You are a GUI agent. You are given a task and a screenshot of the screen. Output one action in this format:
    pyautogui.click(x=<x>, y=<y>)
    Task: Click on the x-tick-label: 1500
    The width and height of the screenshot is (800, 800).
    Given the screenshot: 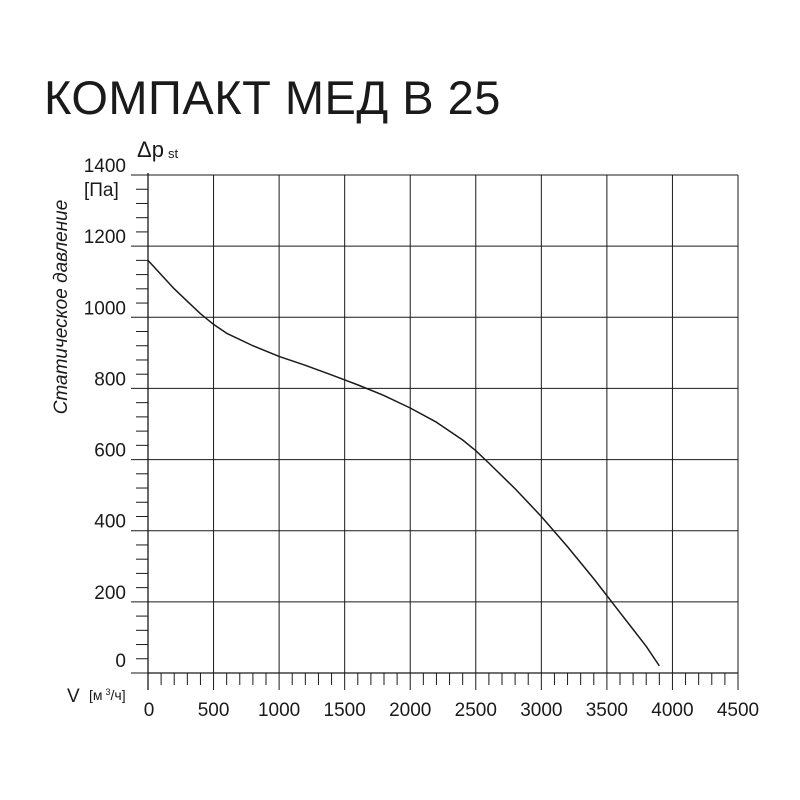 What is the action you would take?
    pyautogui.click(x=345, y=710)
    